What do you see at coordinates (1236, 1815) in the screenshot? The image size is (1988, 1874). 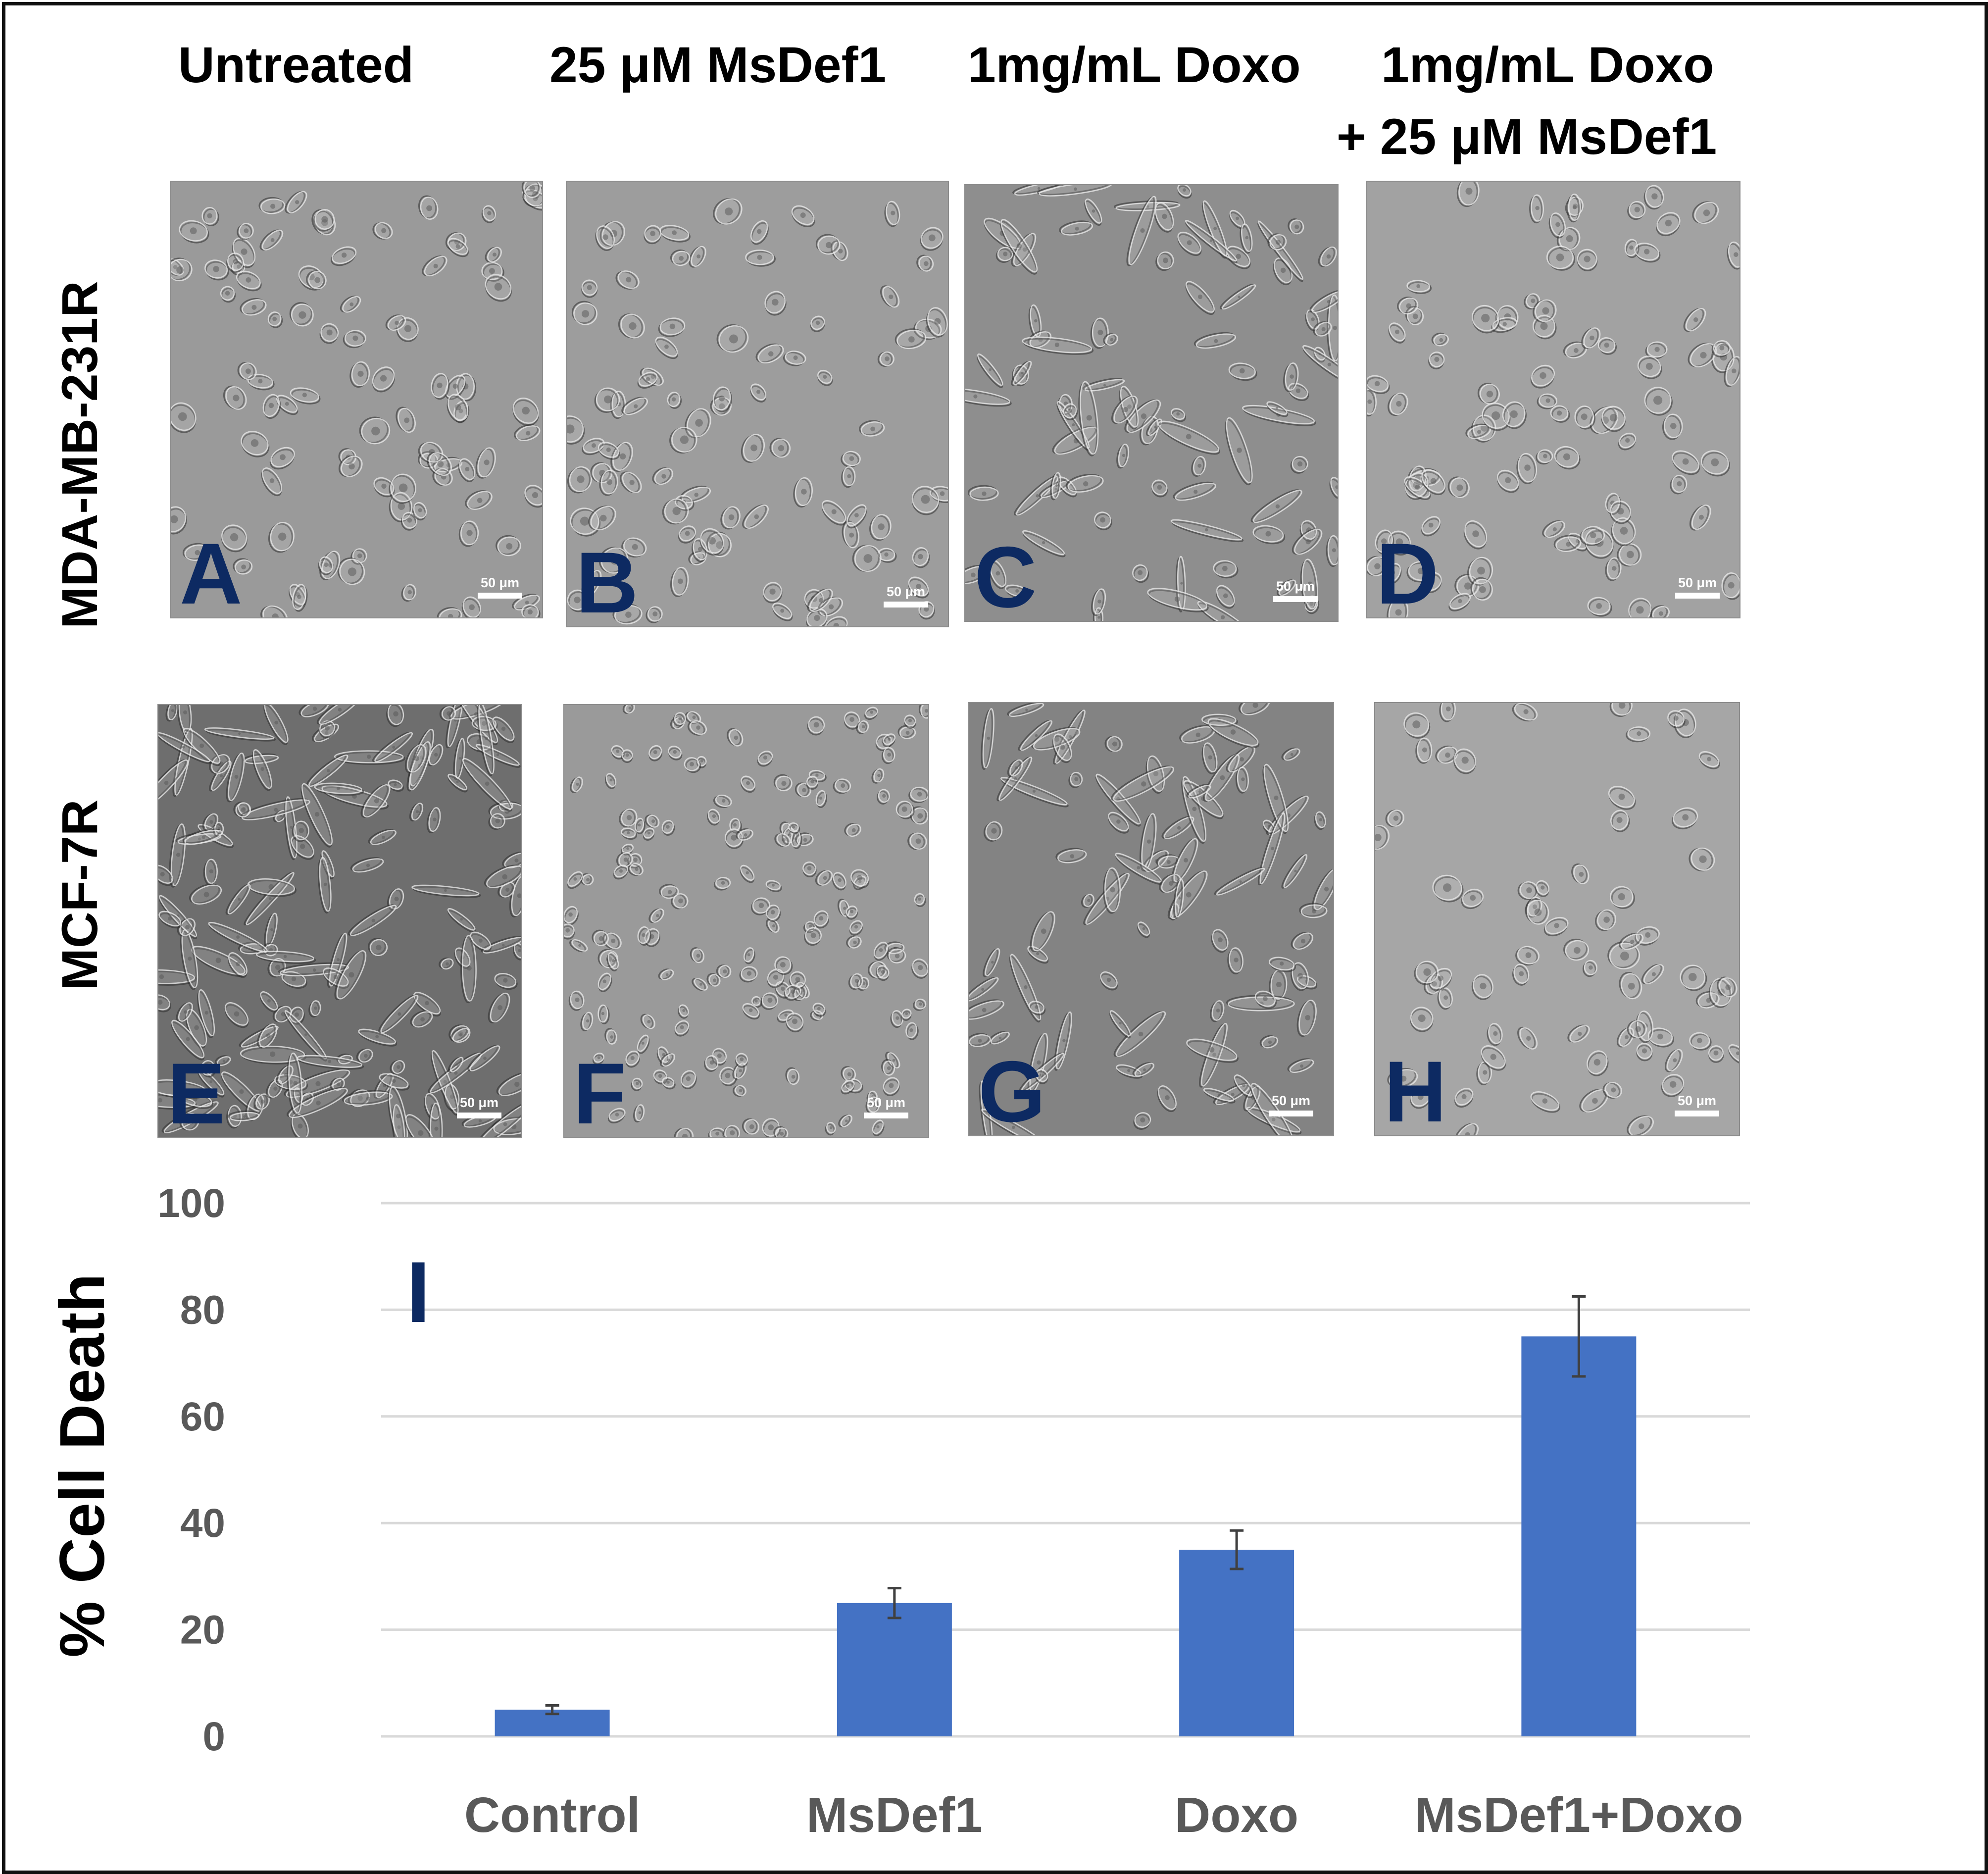 I see `x-tick-label: Doxo` at bounding box center [1236, 1815].